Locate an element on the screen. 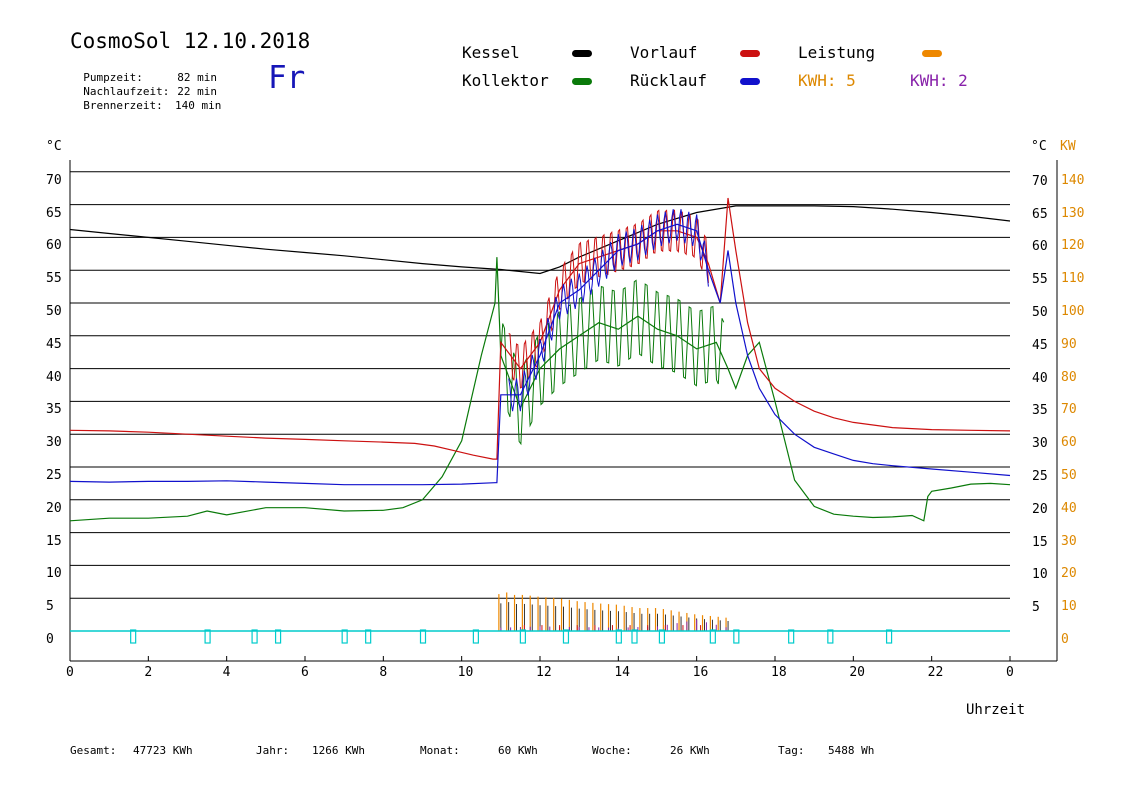 This screenshot has width=1148, height=812. info-value: 140 min is located at coordinates (198, 105).